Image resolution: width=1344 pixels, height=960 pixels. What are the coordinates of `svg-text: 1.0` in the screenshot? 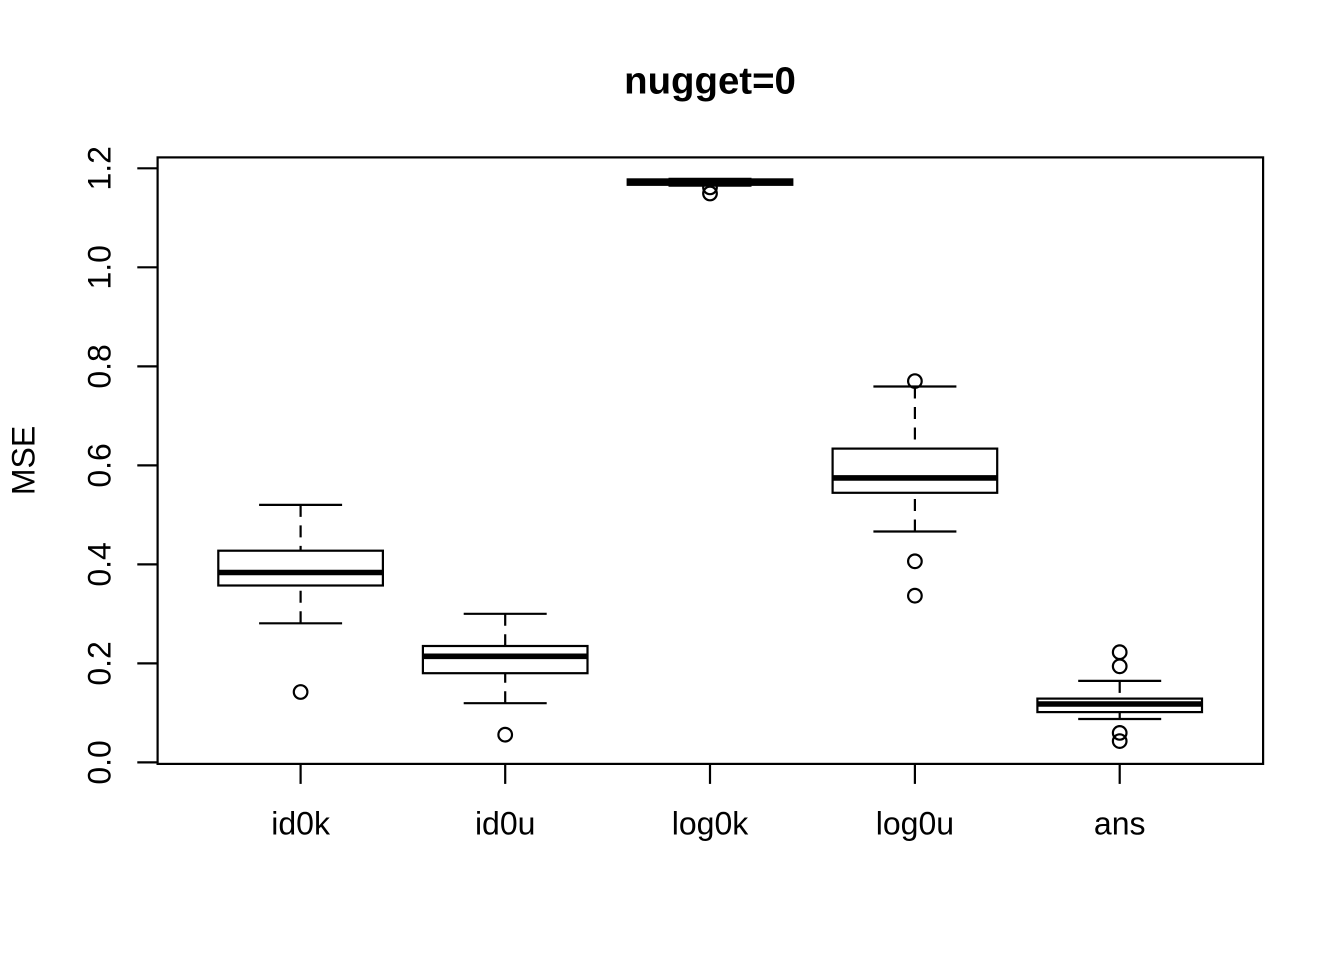 It's located at (100, 267).